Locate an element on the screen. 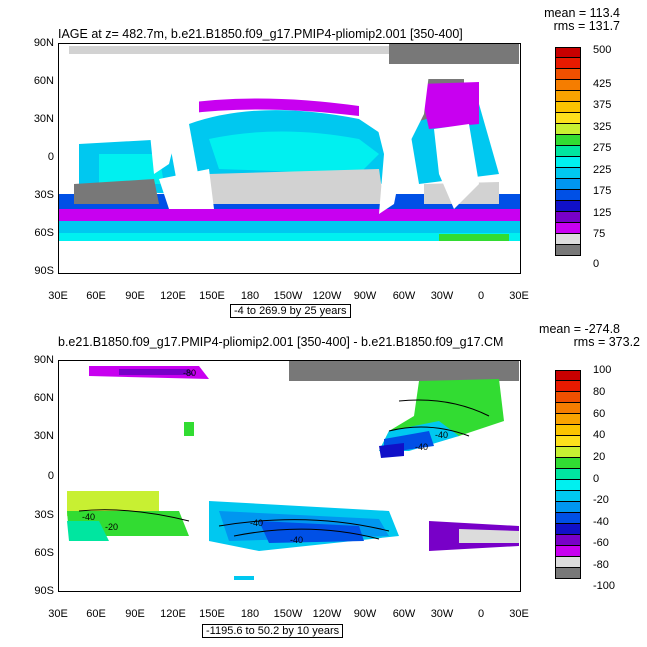 Image resolution: width=647 pixels, height=647 pixels. contour-label: -20 is located at coordinates (112, 527).